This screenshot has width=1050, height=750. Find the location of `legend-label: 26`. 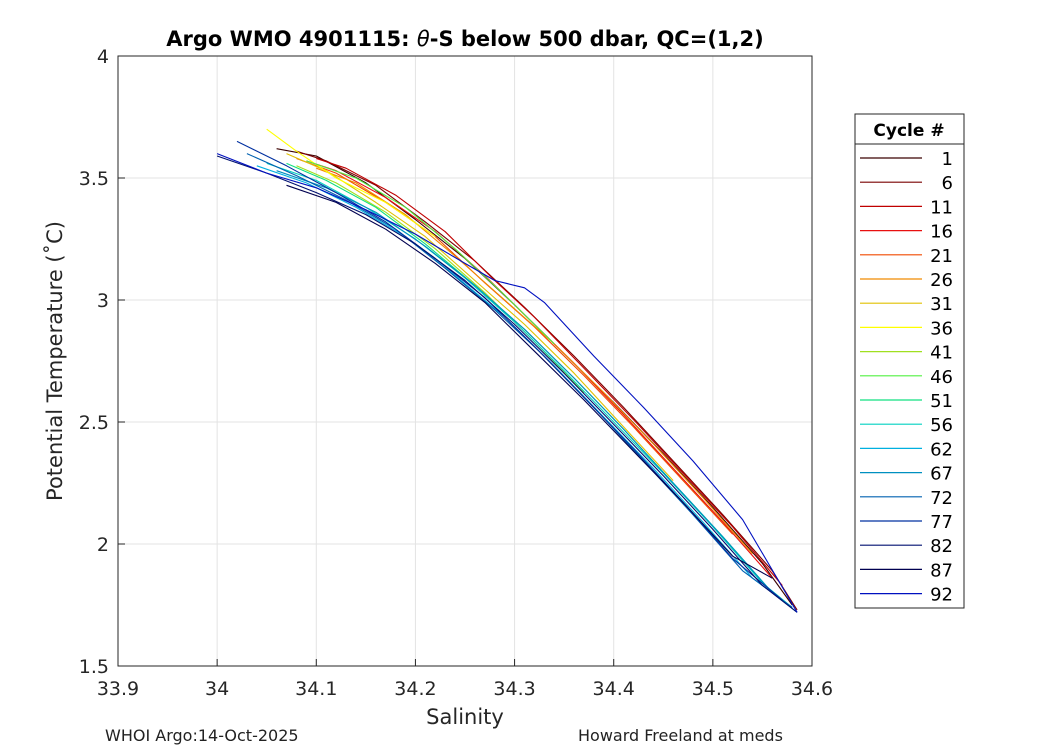

legend-label: 26 is located at coordinates (941, 280).